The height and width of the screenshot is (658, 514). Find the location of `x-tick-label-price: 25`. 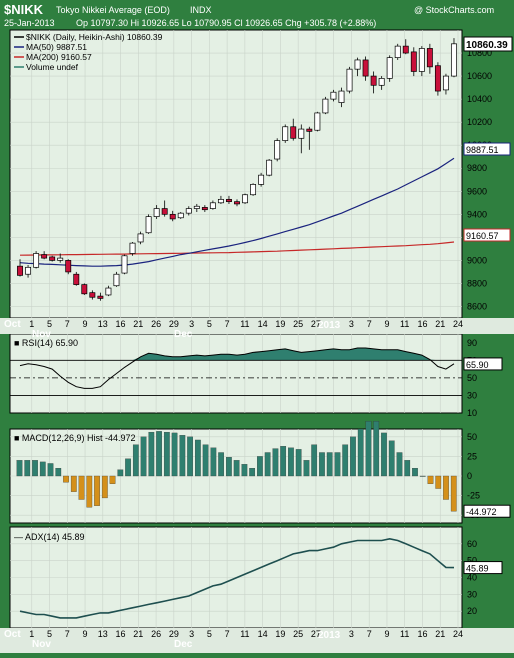

x-tick-label-price: 25 is located at coordinates (298, 324).